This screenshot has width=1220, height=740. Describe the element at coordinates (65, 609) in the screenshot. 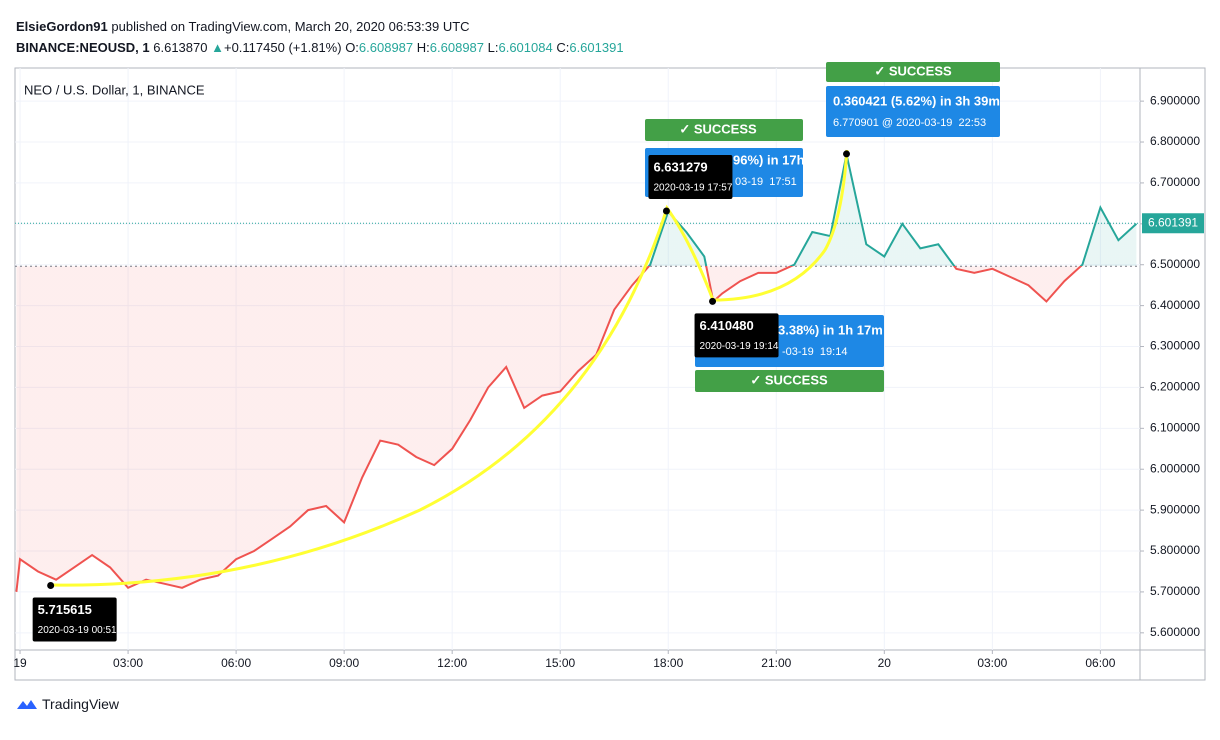

I see `marker-price: 5.715615` at that location.